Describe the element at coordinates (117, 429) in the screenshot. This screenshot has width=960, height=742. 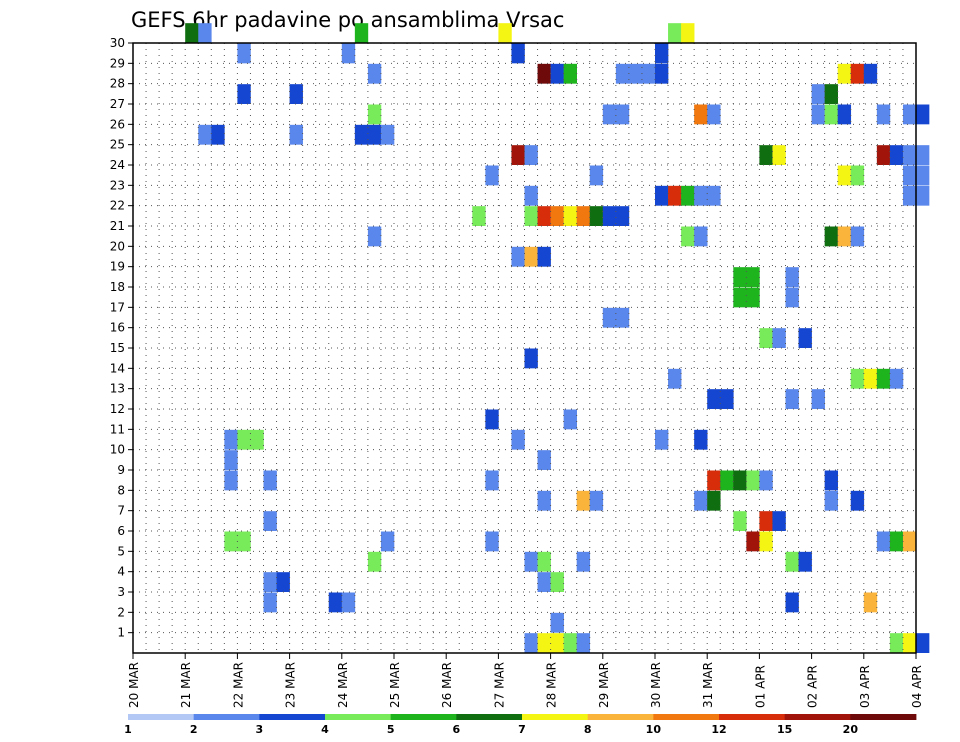
I see `y-tick-label: 11` at that location.